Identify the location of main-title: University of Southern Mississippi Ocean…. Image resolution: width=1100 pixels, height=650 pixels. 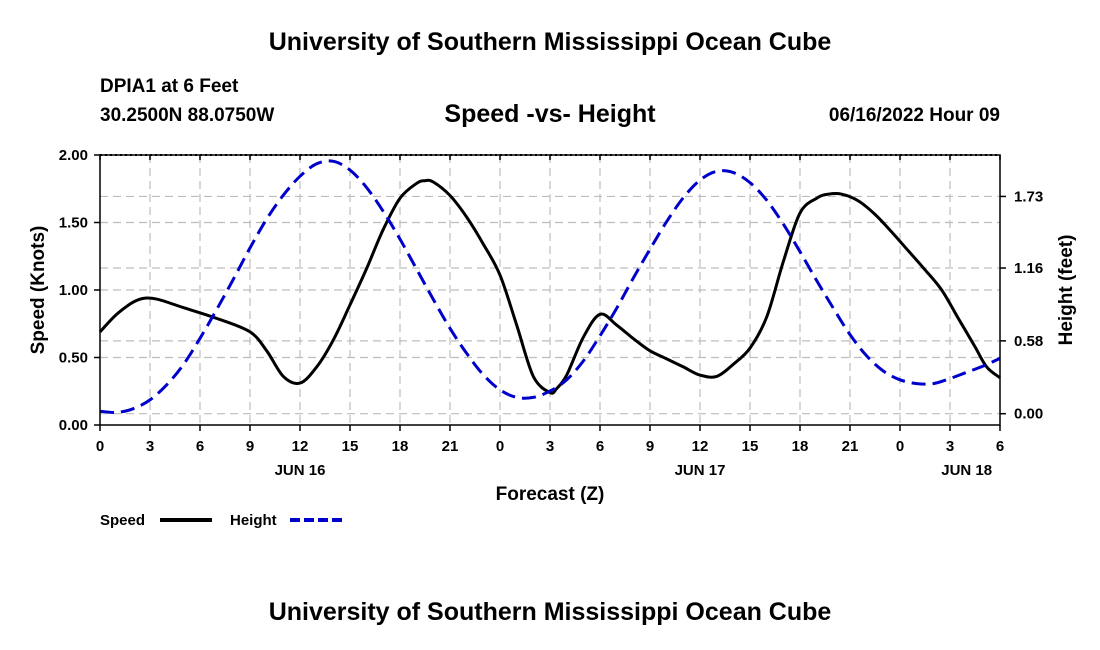
(550, 42).